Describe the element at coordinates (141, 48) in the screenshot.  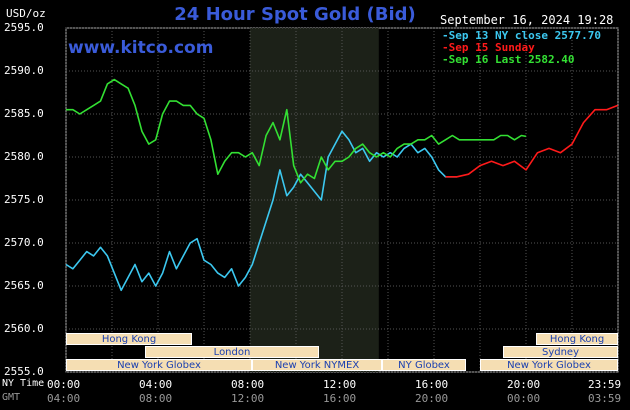
I see `brand-link: www.kitco.com` at that location.